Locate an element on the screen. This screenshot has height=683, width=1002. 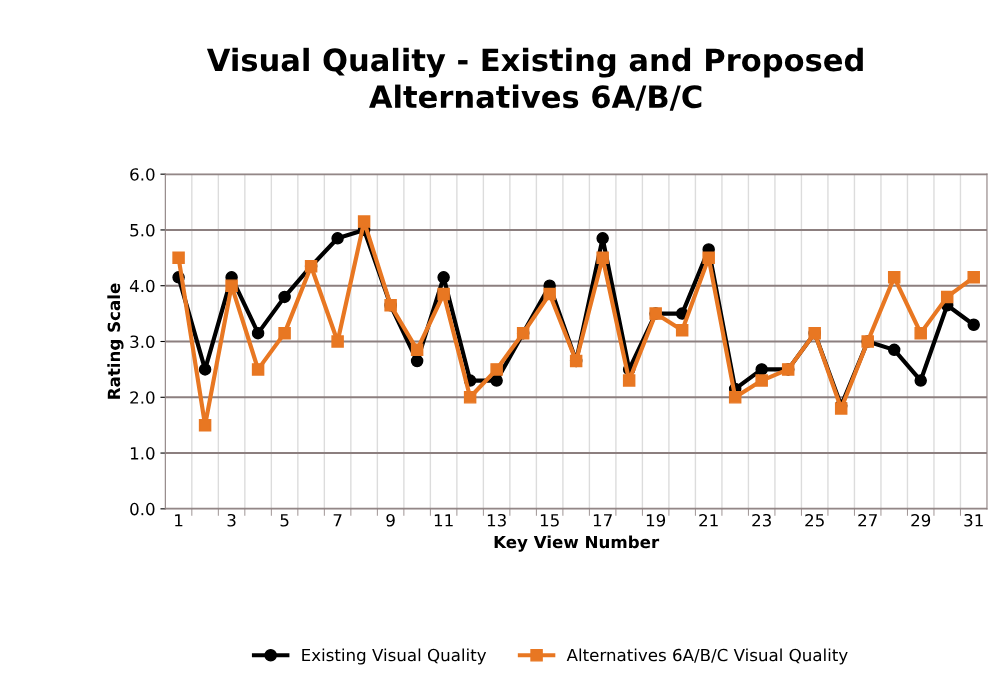
y-tick-label: 3.0 is located at coordinates (142, 342).